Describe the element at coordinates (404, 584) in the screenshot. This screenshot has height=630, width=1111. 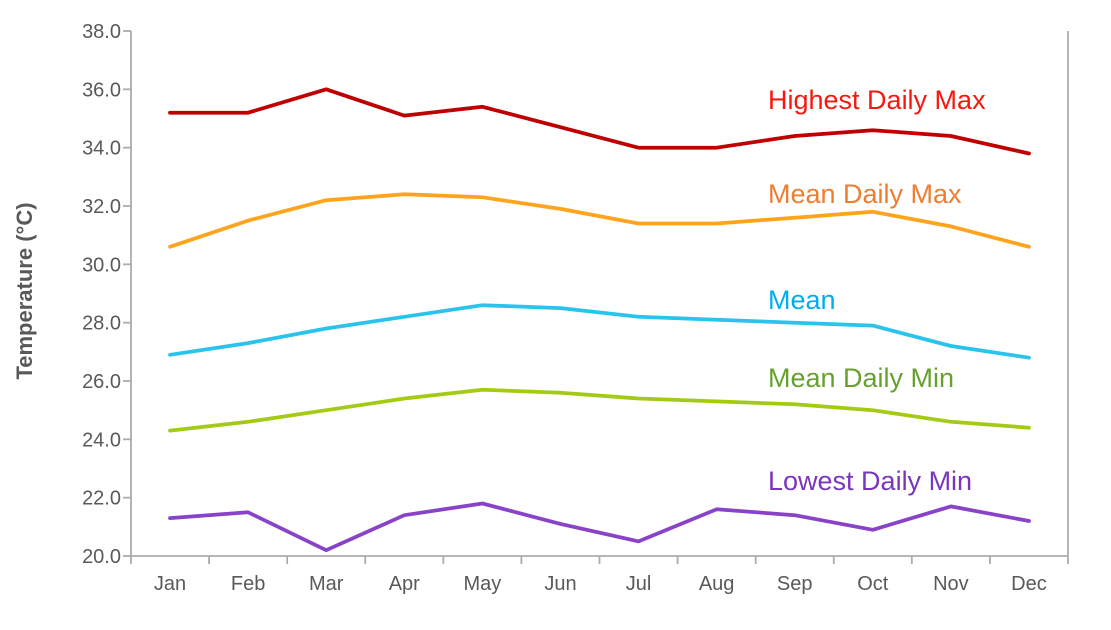
I see `x-tick-label-apr: Apr` at that location.